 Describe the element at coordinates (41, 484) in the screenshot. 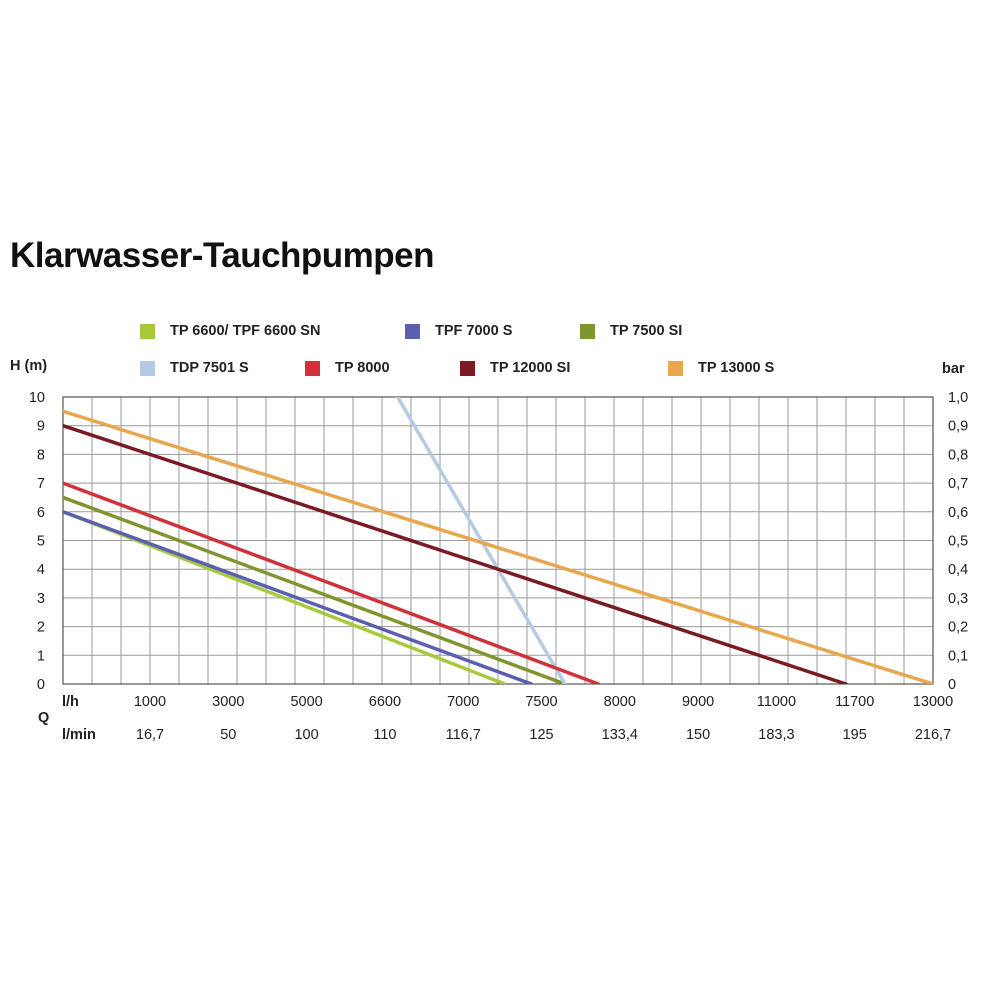

I see `y-tick-label-left: 7` at that location.